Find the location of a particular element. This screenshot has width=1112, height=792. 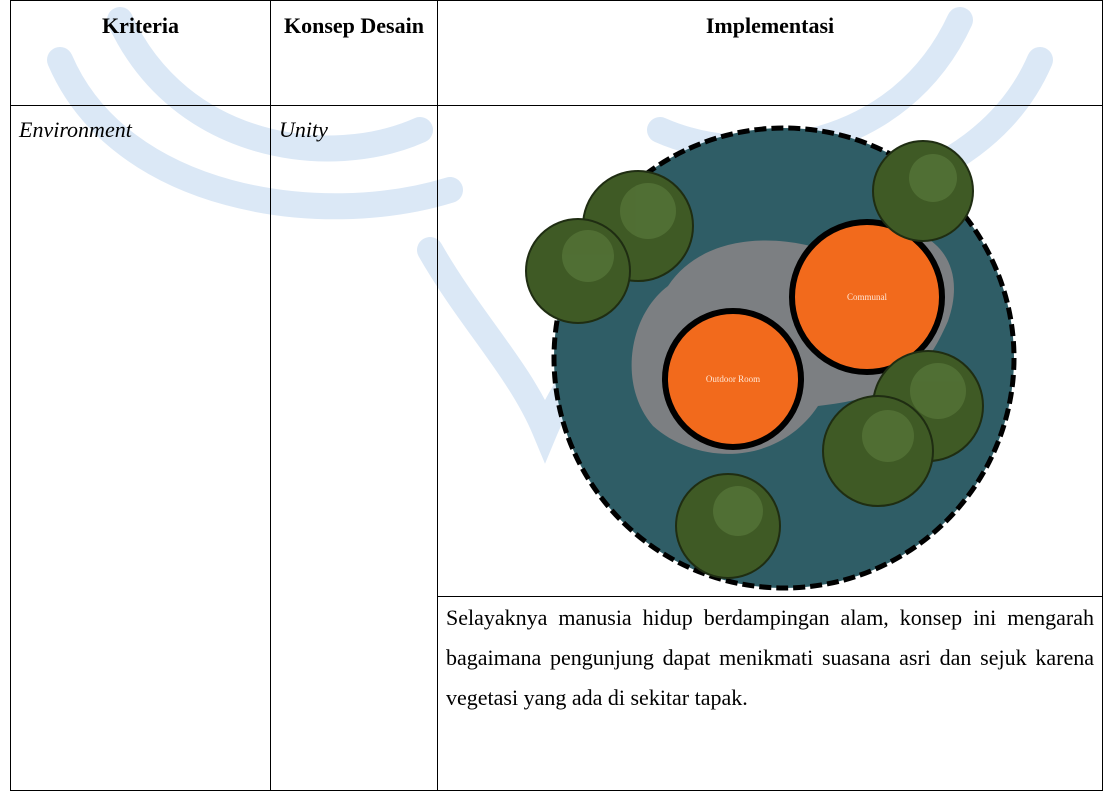

communal-zone is located at coordinates (867, 297).